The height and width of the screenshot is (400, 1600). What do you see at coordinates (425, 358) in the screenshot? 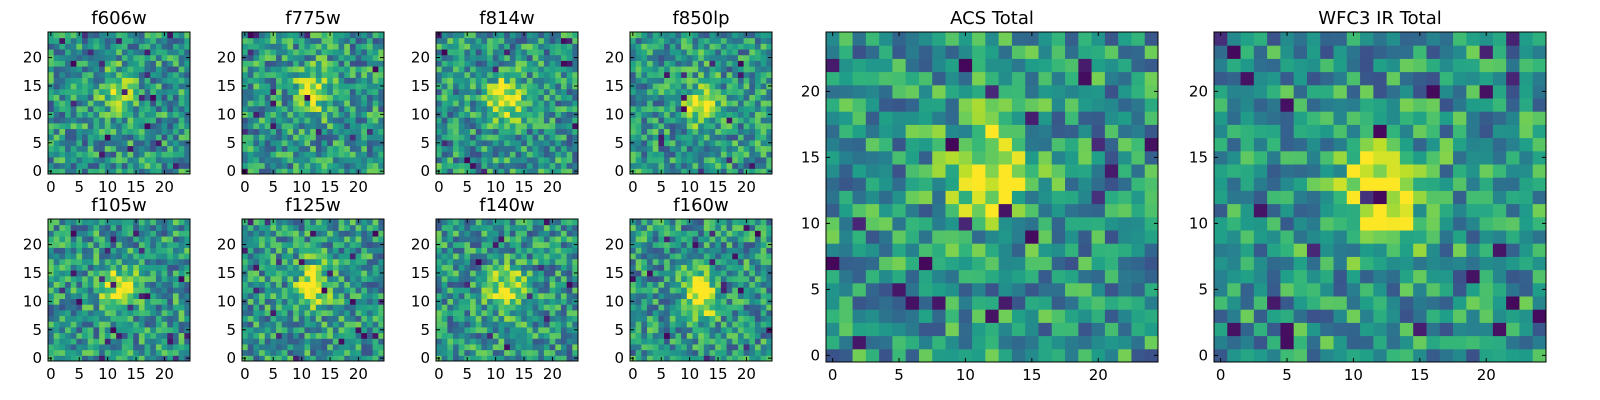
I see `y-tick-label: 0` at bounding box center [425, 358].